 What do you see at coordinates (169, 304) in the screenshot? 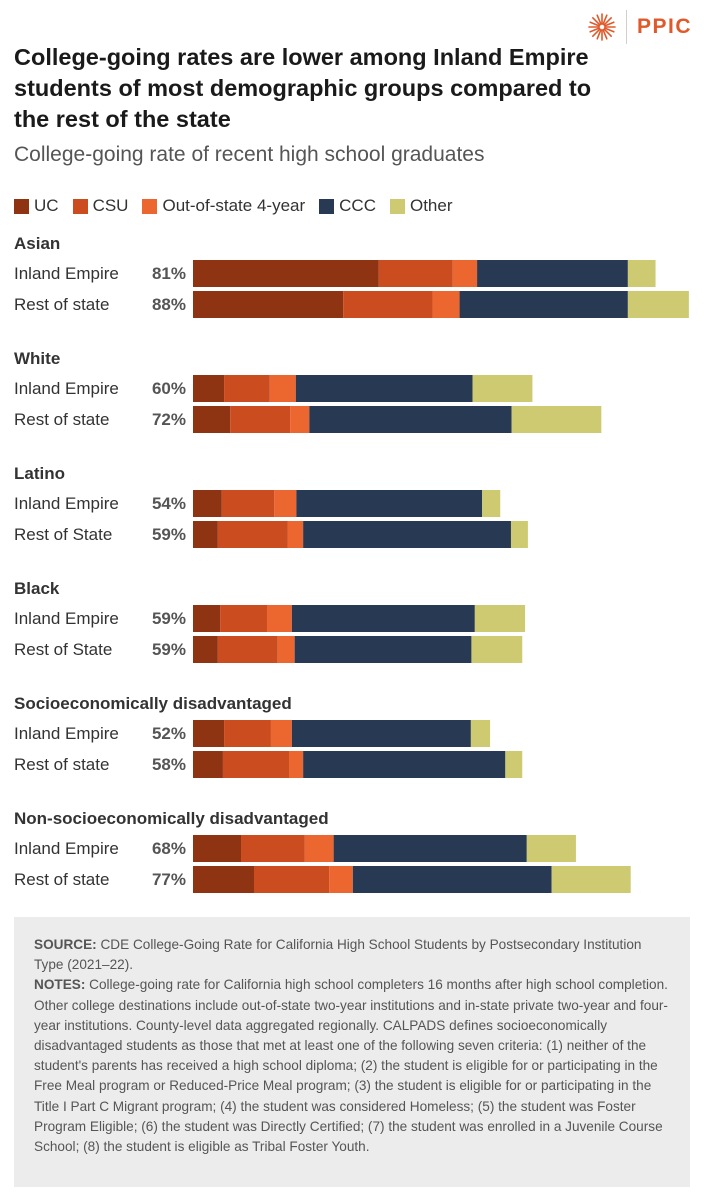
I see `total-label: 88%` at bounding box center [169, 304].